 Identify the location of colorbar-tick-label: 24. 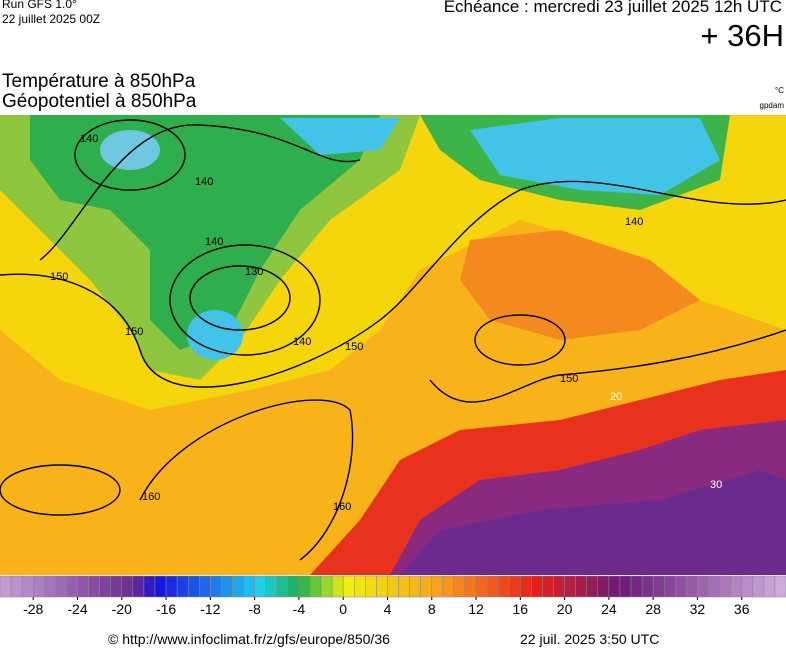
(609, 609).